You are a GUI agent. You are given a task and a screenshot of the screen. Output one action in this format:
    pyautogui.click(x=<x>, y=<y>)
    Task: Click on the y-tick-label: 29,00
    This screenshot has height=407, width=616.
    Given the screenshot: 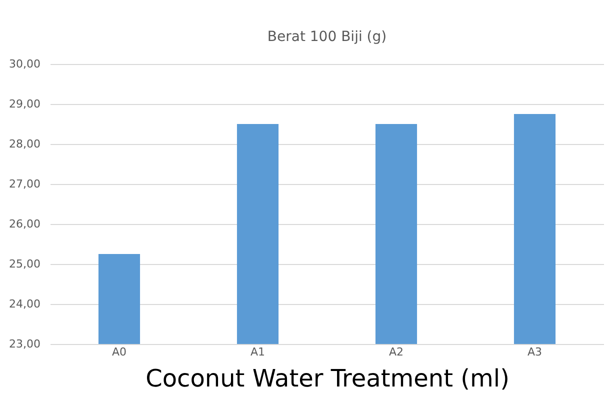 What is the action you would take?
    pyautogui.click(x=24, y=104)
    